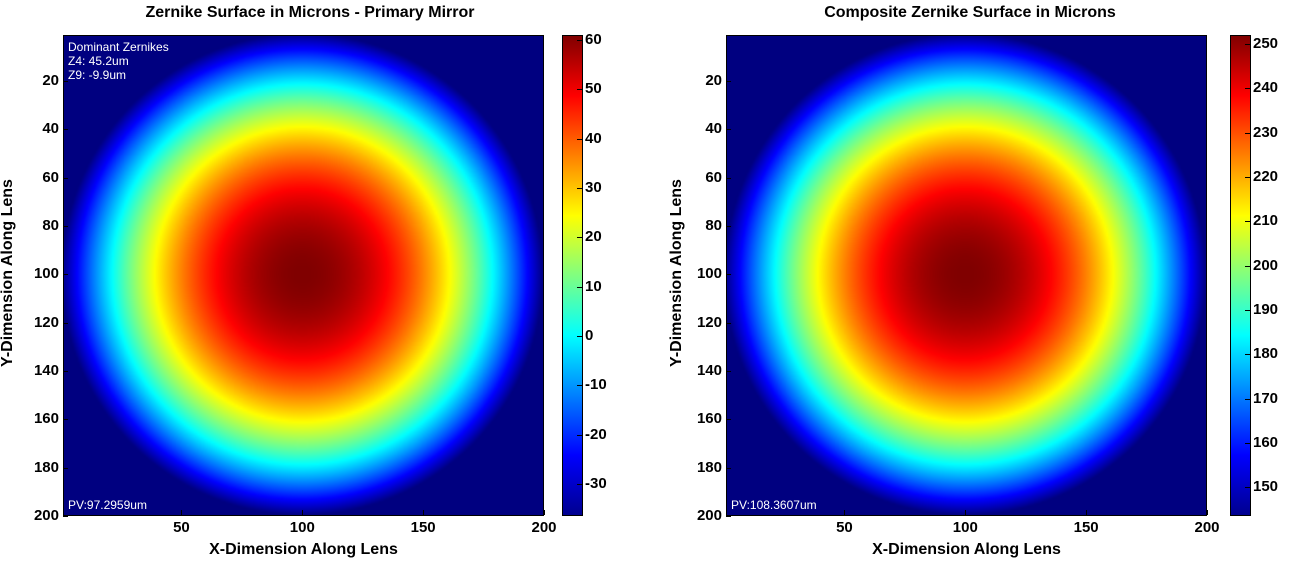 The width and height of the screenshot is (1292, 568). Describe the element at coordinates (589, 335) in the screenshot. I see `colorbar-tick-label: 0` at that location.